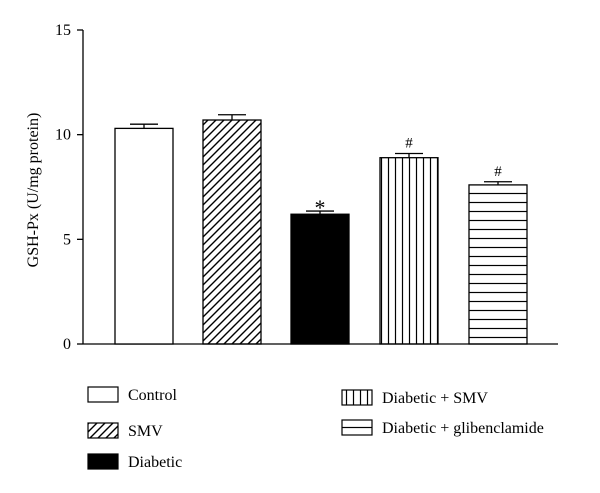 The image size is (600, 493). Describe the element at coordinates (320, 207) in the screenshot. I see `significance-mark: *` at that location.